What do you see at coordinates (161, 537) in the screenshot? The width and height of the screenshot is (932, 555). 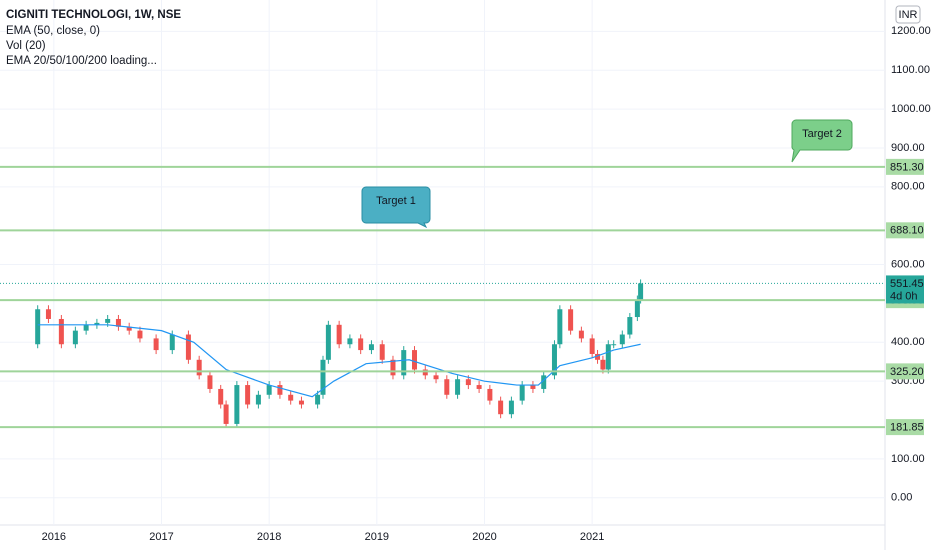 I see `x-tick-label: 2017` at bounding box center [161, 537].